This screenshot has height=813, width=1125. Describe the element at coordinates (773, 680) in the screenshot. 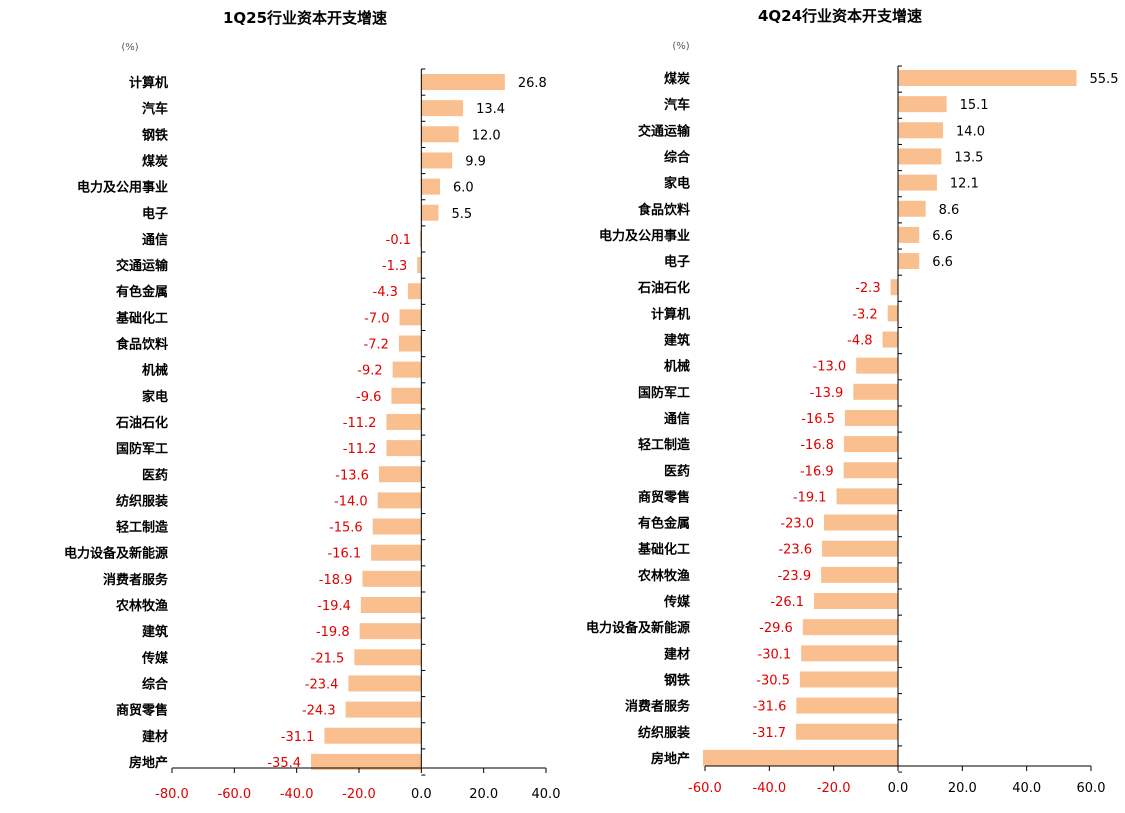

I see `chart-4q24-value-label: -30.5` at that location.